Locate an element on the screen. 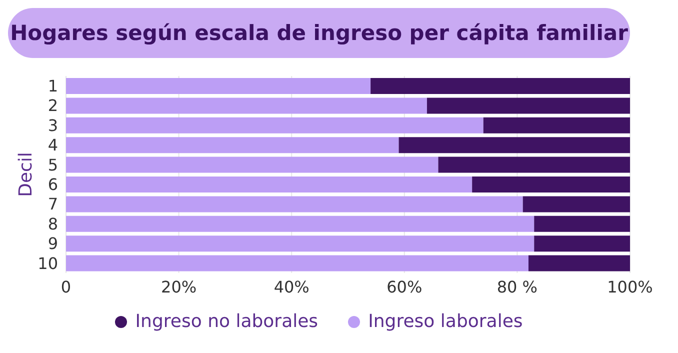 The width and height of the screenshot is (678, 353). x-tick-label: 0 is located at coordinates (66, 286).